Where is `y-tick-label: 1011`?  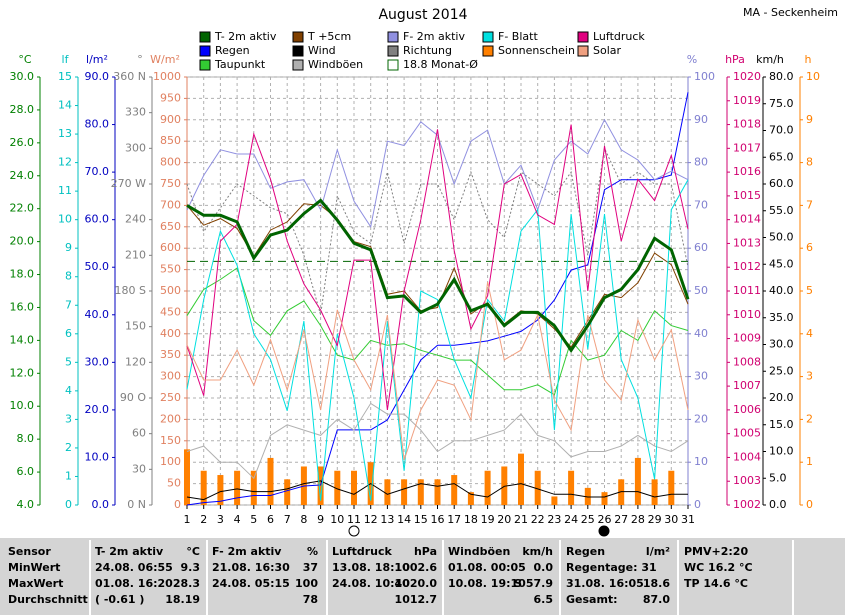
y-tick-label: 1011 is located at coordinates (747, 290).